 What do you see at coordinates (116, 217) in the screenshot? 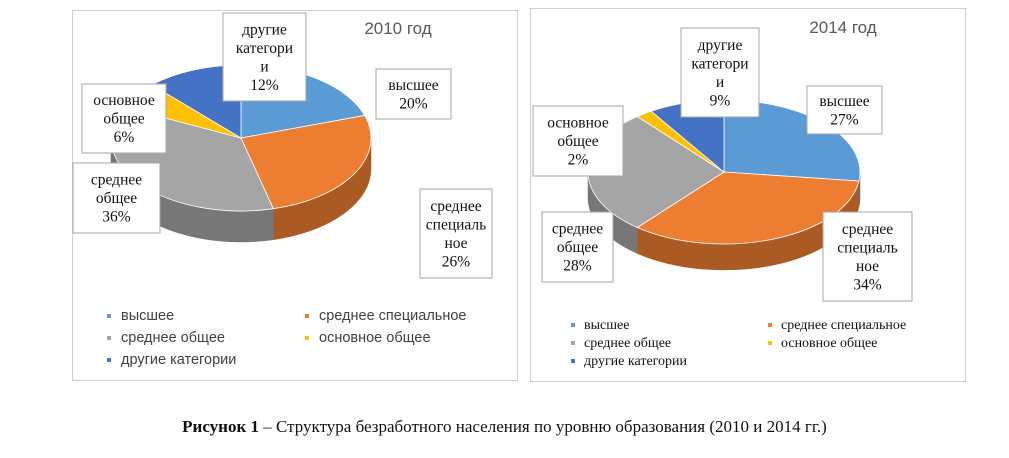
I see `data-label-text: 36%` at bounding box center [116, 217].